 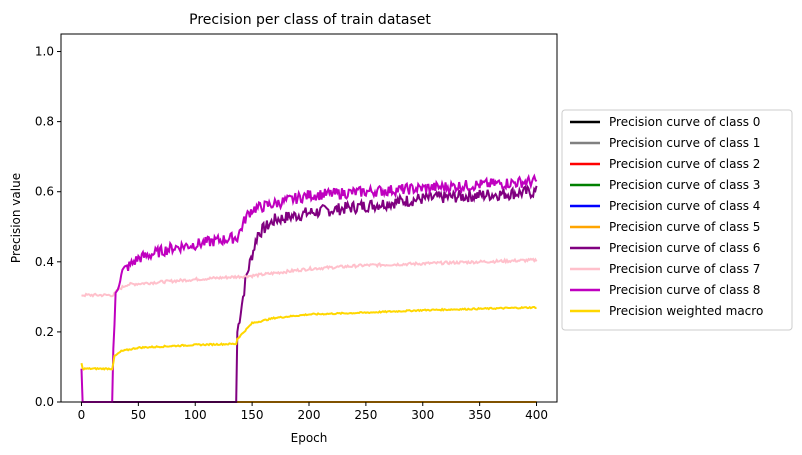 I want to click on x-tick-label: 400, so click(x=536, y=415).